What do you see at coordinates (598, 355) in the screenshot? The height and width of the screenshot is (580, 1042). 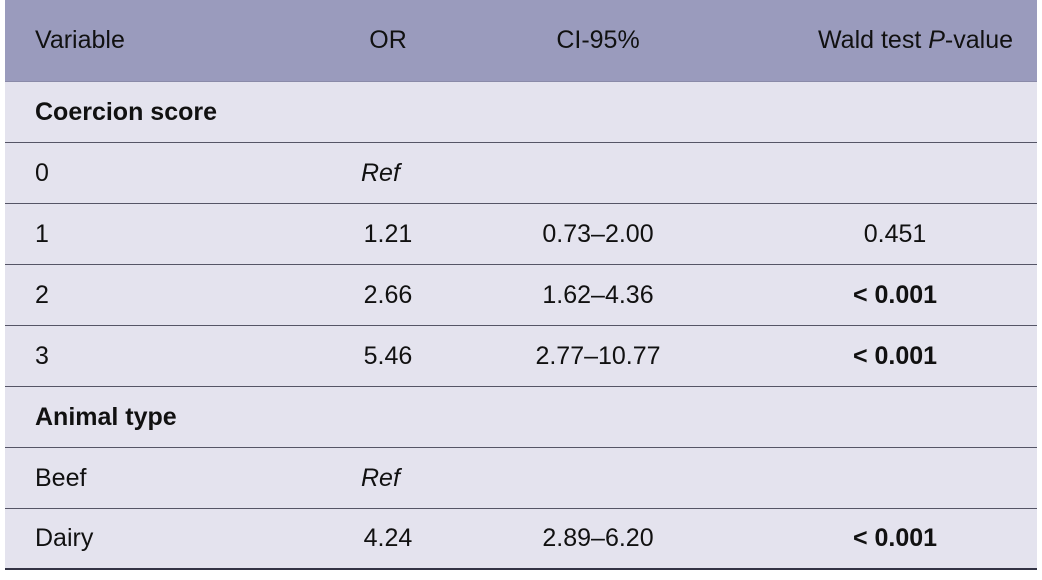 I see `ci-cell: 2.77–10.77` at bounding box center [598, 355].